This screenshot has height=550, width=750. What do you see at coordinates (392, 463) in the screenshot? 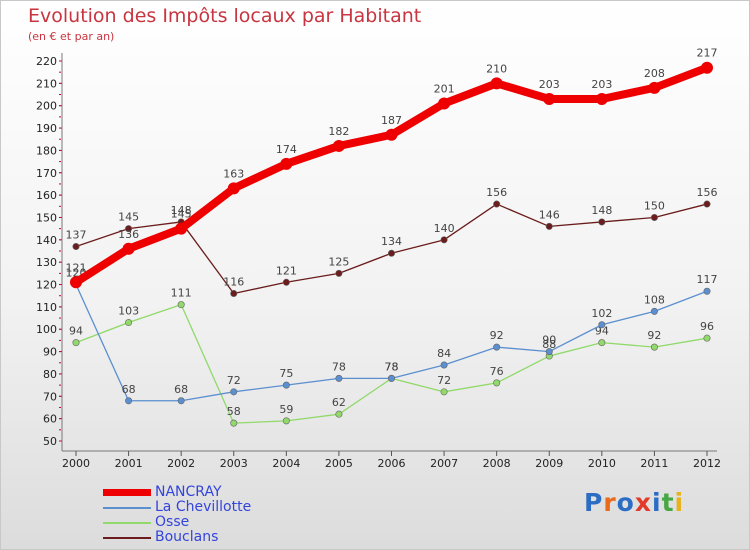
I see `x-tick-label: 2006` at bounding box center [392, 463].